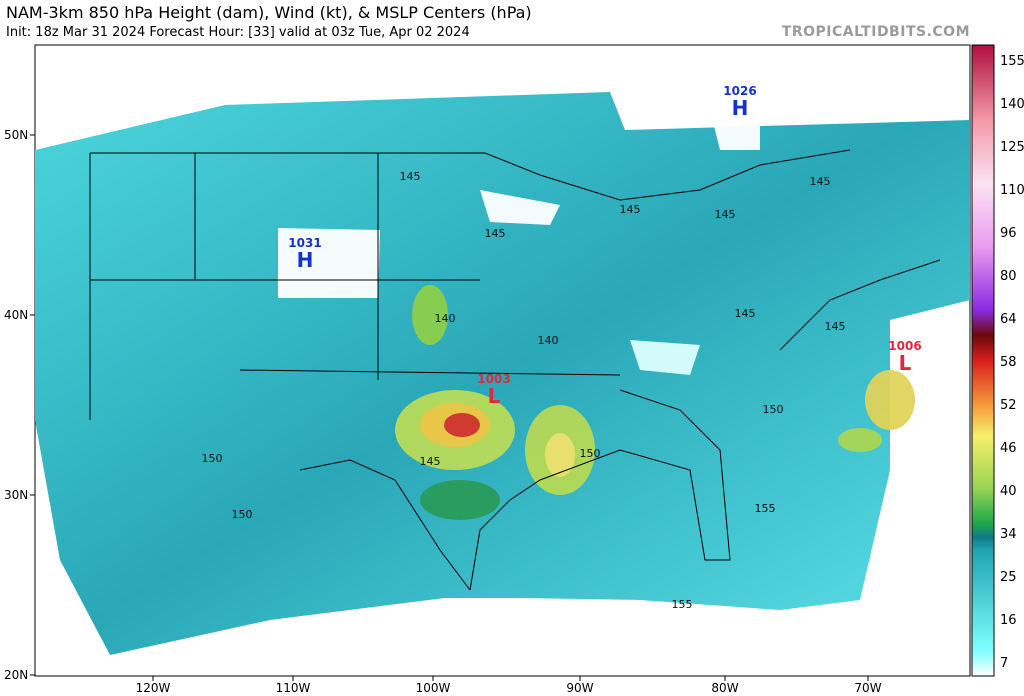 This screenshot has height=696, width=1024. What do you see at coordinates (304, 243) in the screenshot?
I see `pressure-value: 1031` at bounding box center [304, 243].